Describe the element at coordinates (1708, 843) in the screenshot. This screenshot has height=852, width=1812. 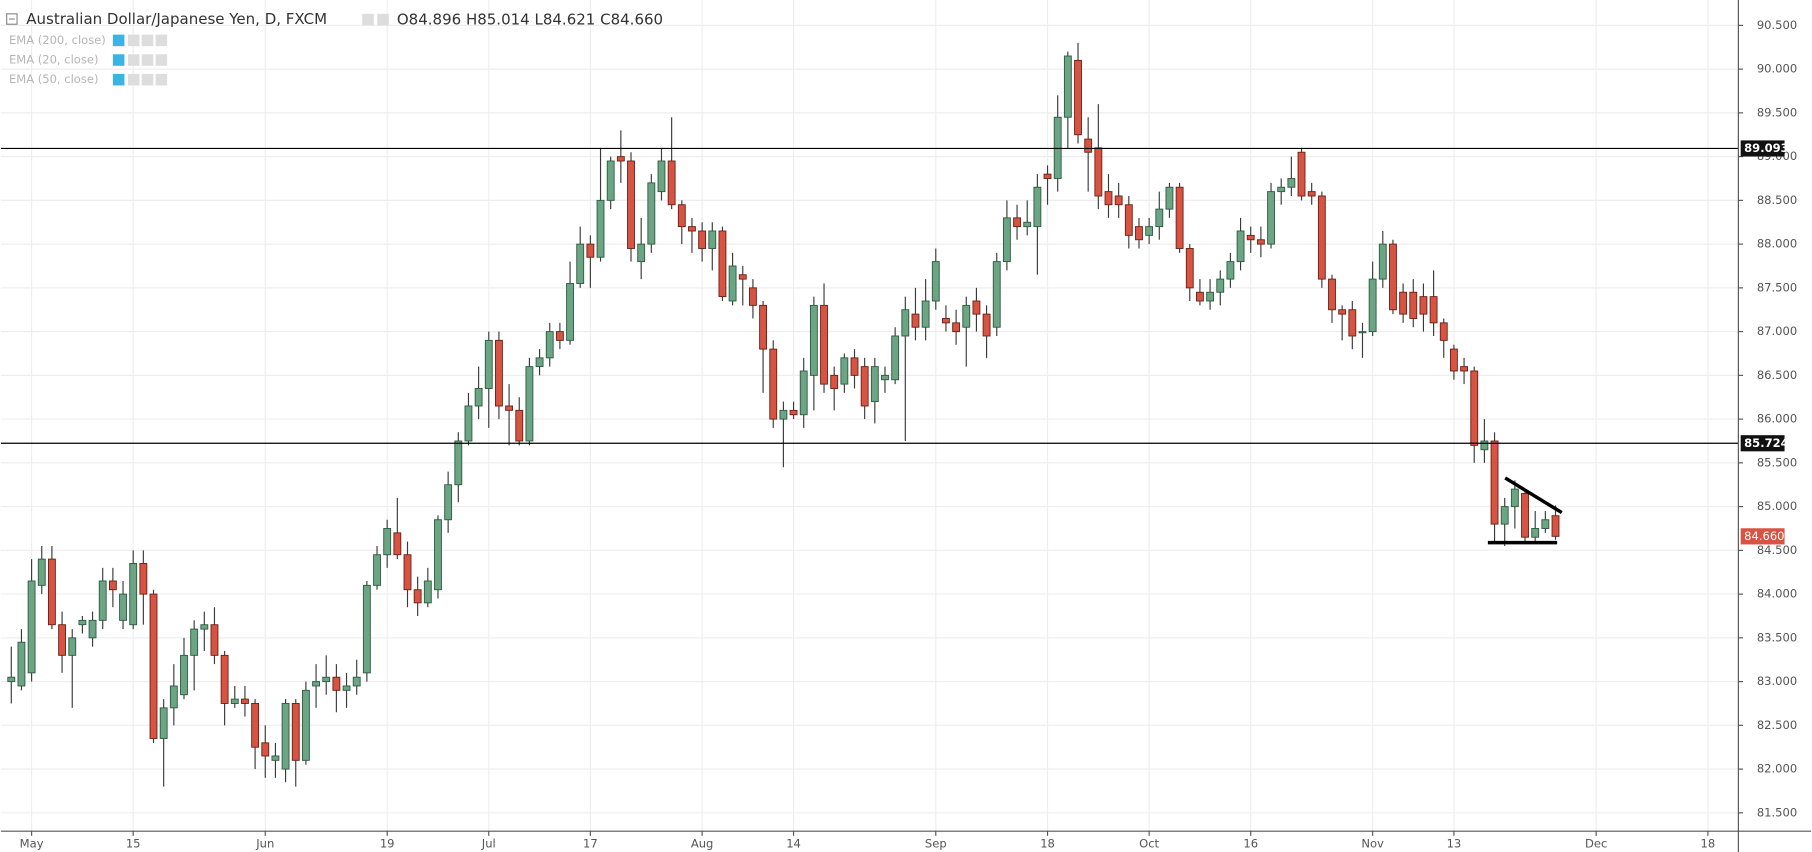
I see `x-tick-label: 18` at that location.